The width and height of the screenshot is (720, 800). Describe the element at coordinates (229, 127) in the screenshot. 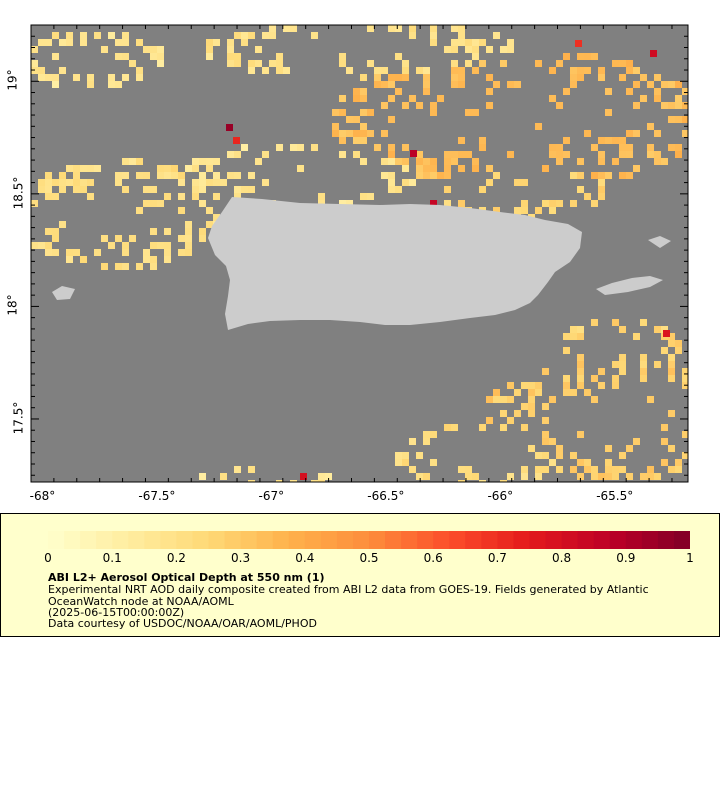

I see `aod-cell-high` at that location.